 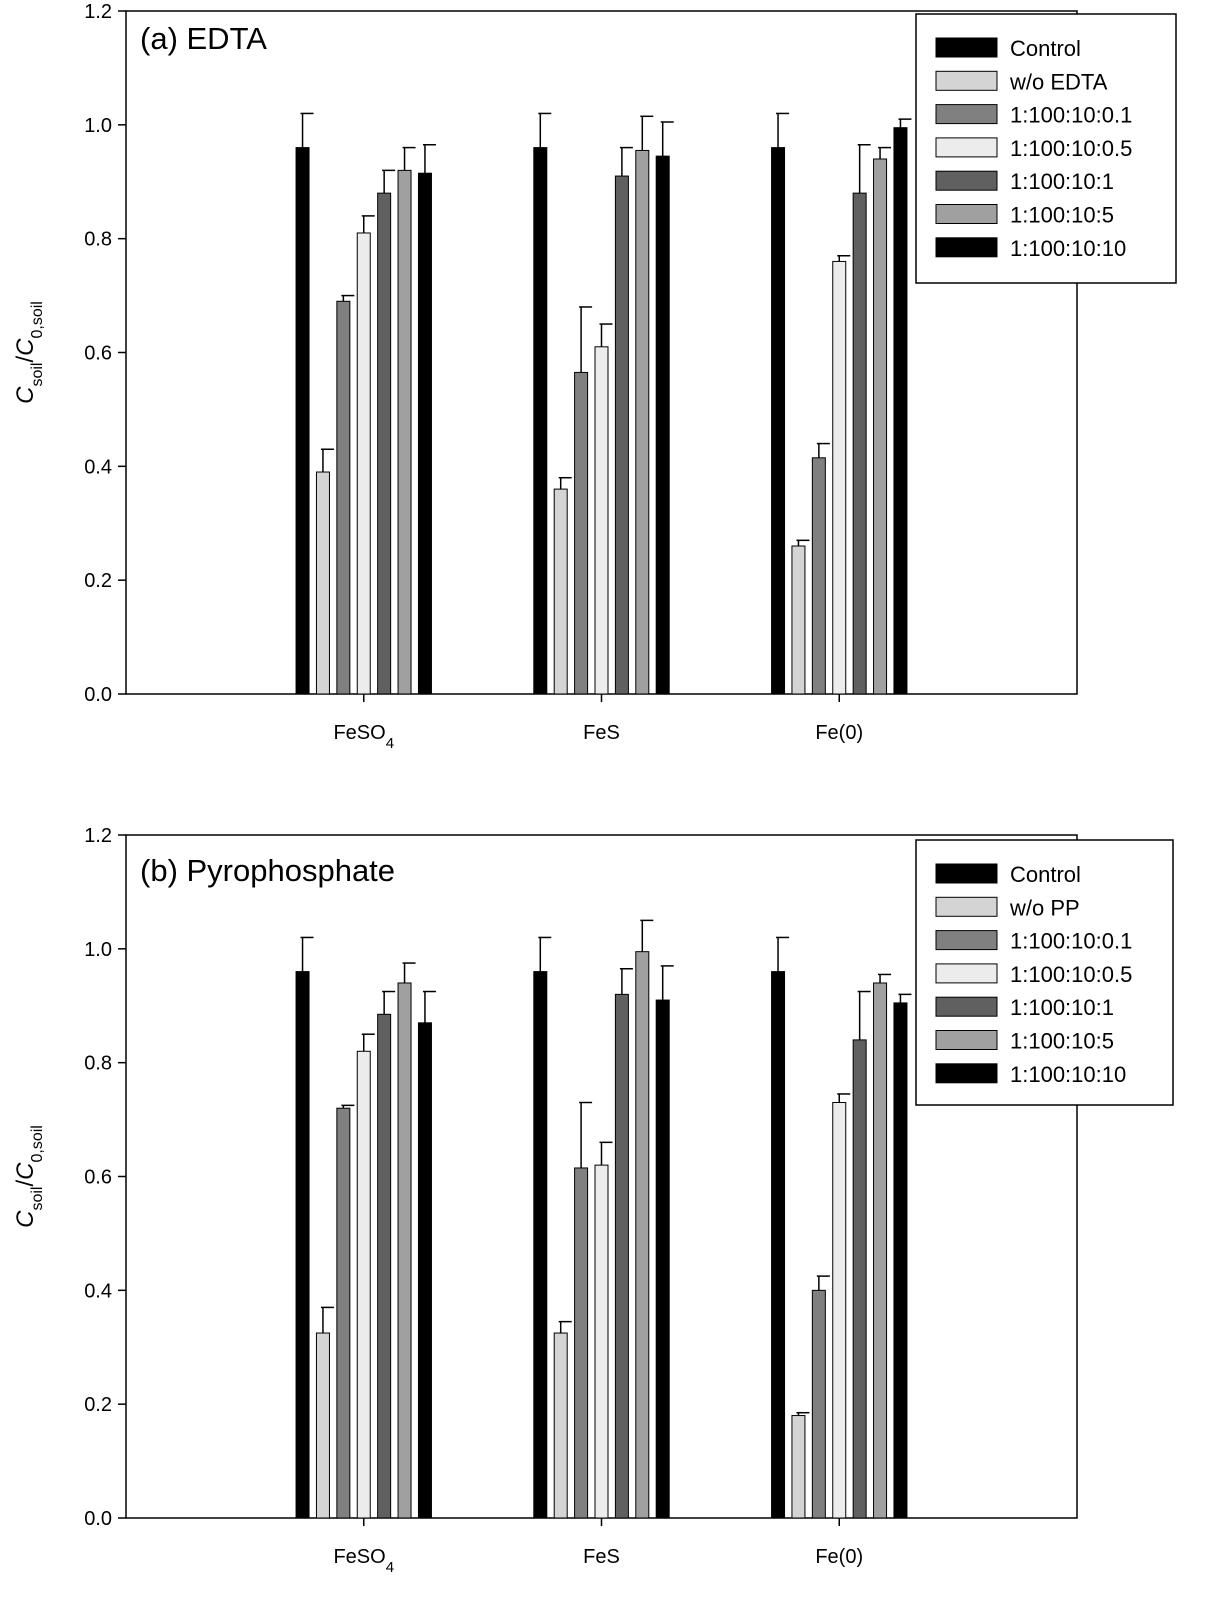 What do you see at coordinates (267, 870) in the screenshot?
I see `chart-title: (b) Pyrophosphate` at bounding box center [267, 870].